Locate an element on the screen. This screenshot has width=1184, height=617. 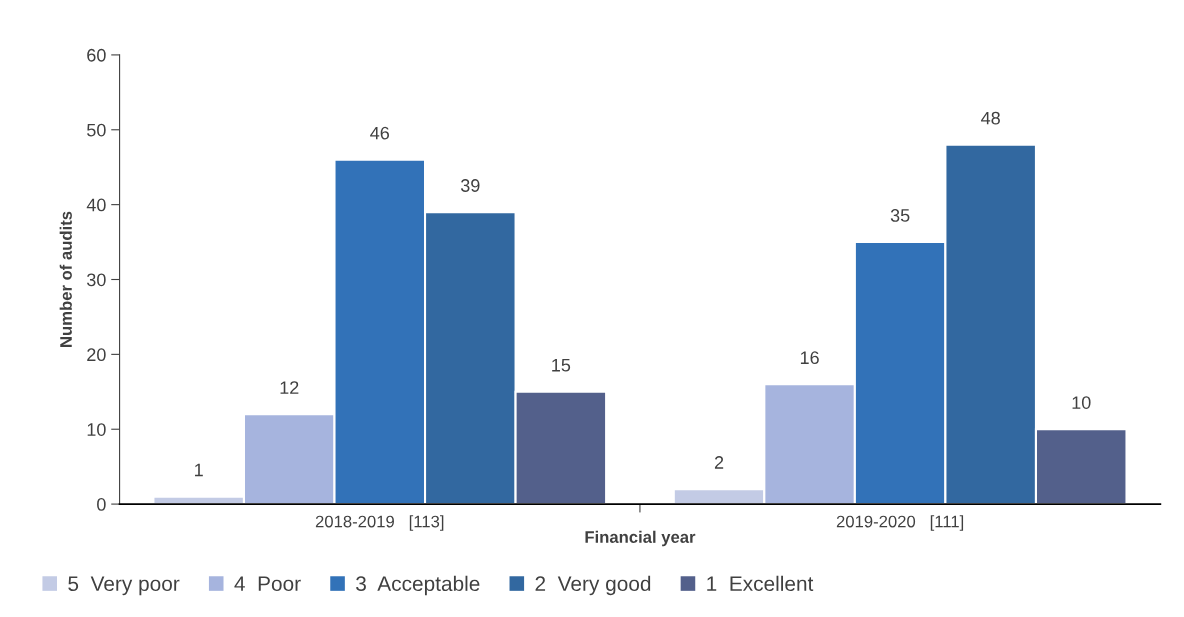
y-tick-label: 50 is located at coordinates (96, 130).